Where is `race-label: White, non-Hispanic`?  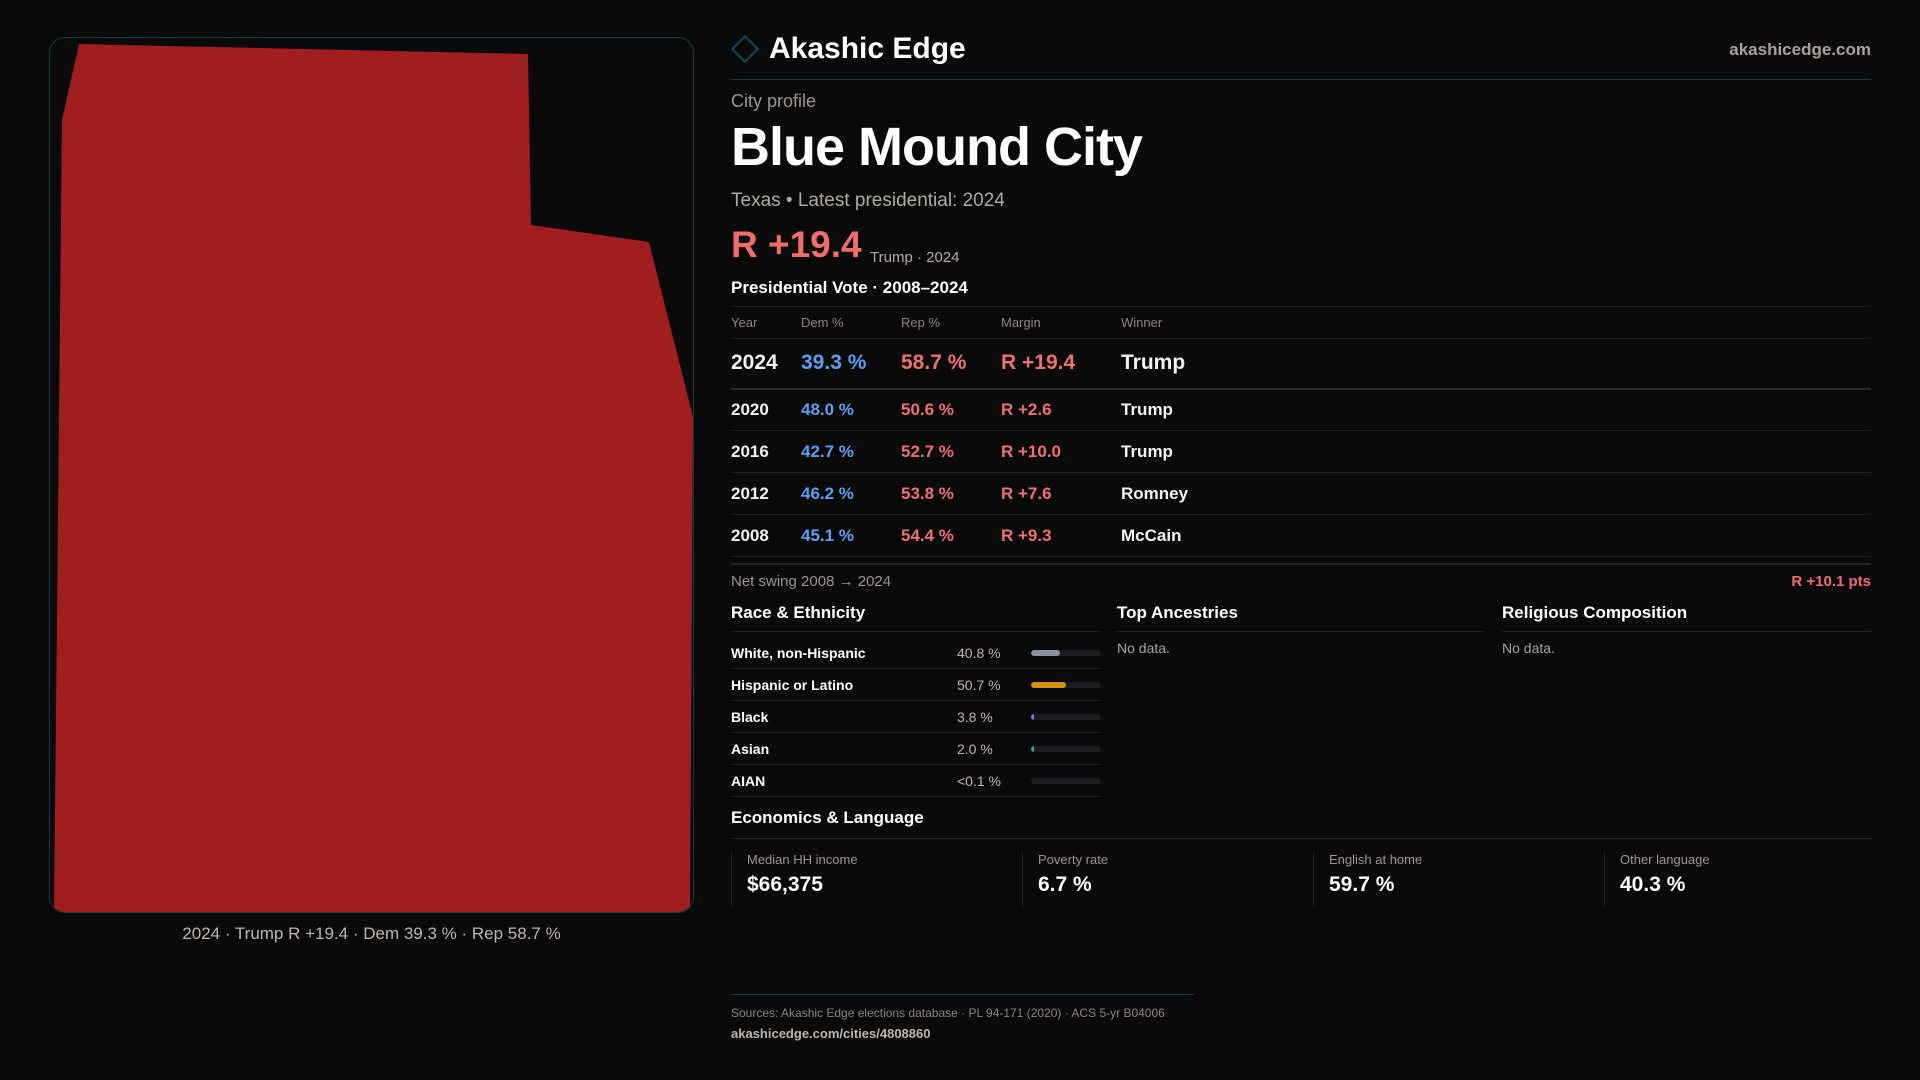
race-label: White, non-Hispanic is located at coordinates (798, 652).